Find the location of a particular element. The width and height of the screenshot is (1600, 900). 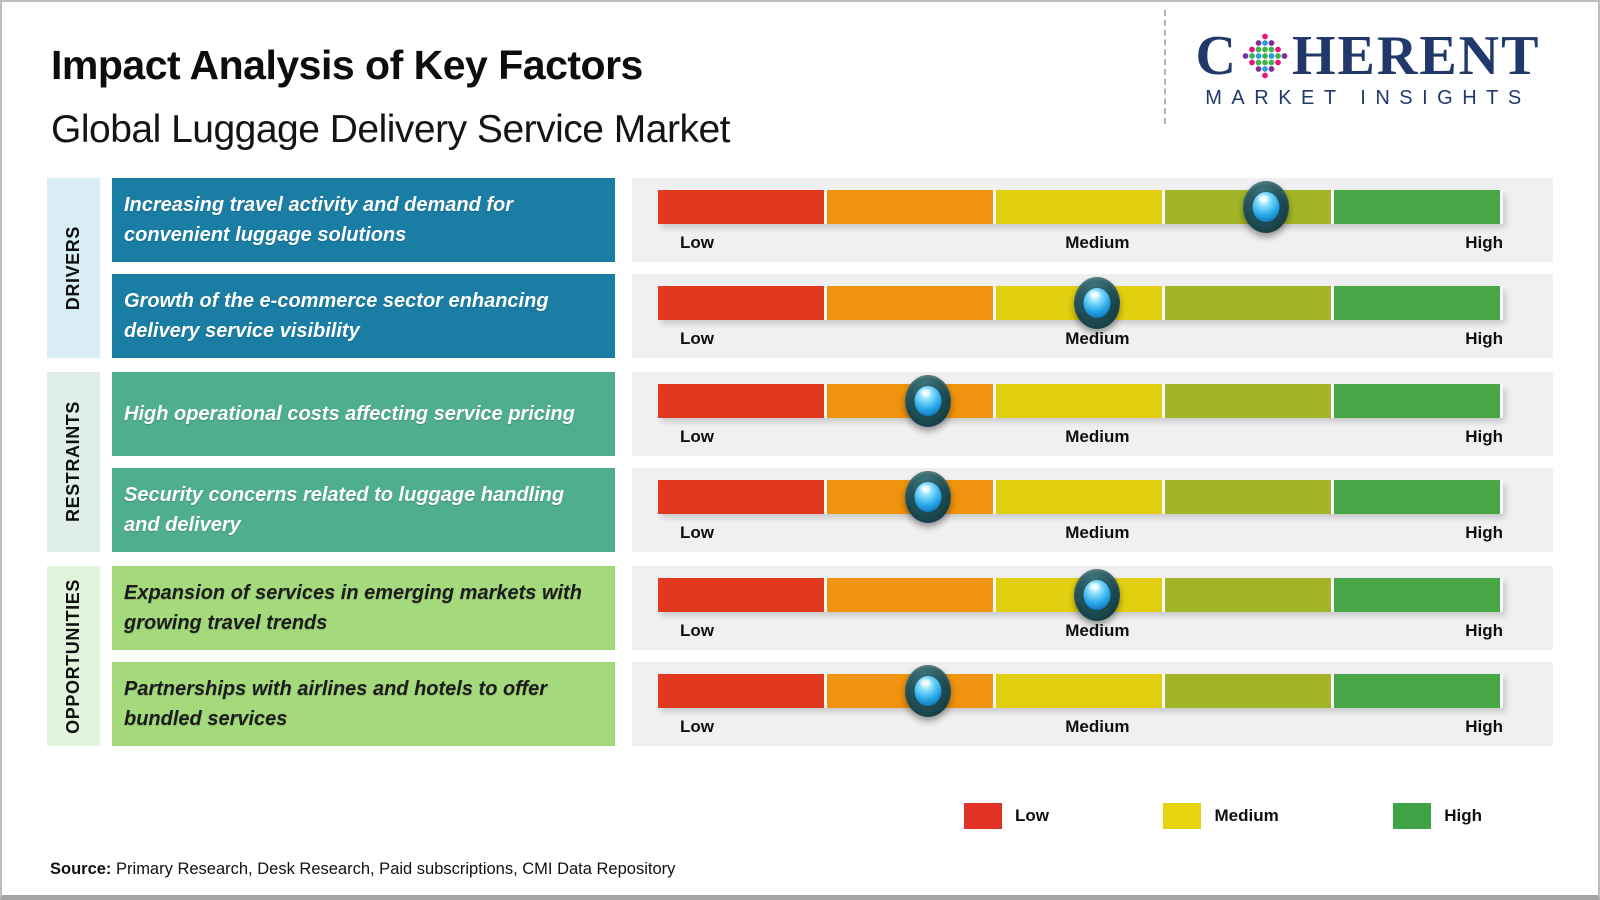

category-label-opportunities: OPPORTUNITIES is located at coordinates (73, 656).